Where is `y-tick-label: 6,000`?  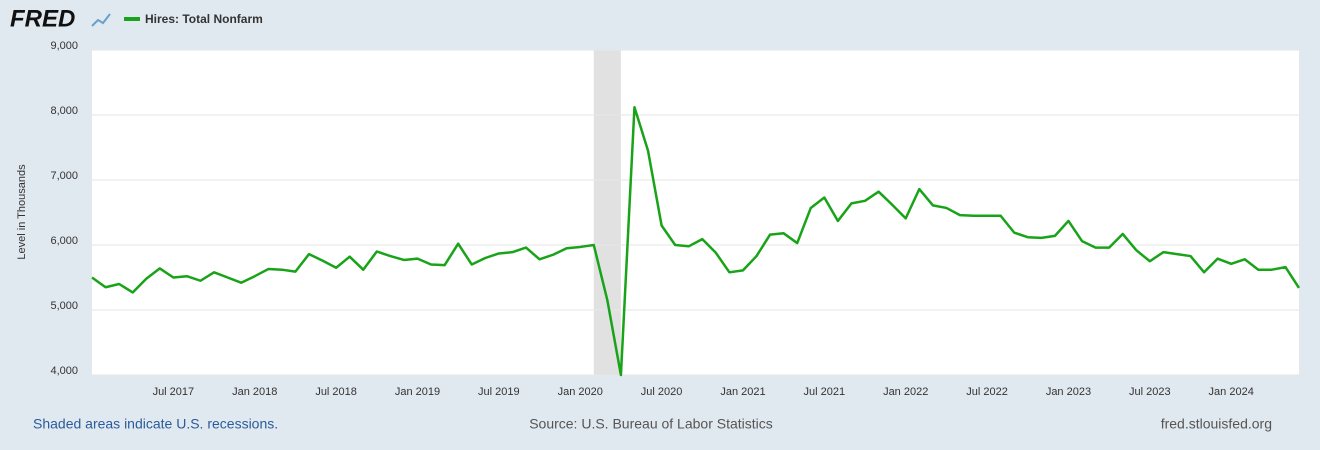 y-tick-label: 6,000 is located at coordinates (64, 241).